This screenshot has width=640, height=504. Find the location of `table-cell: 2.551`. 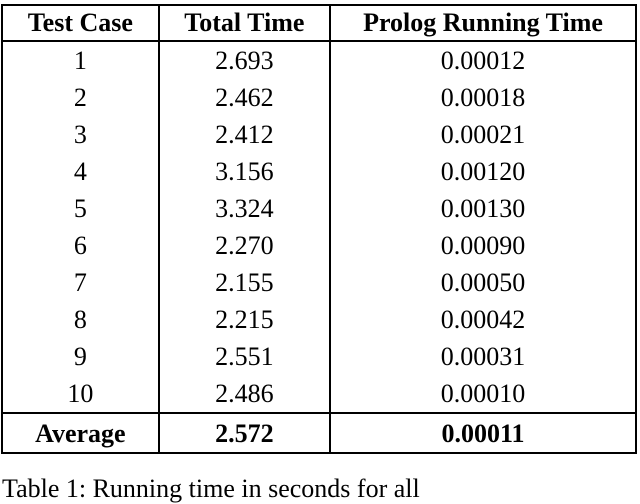

table-cell: 2.551 is located at coordinates (244, 356).